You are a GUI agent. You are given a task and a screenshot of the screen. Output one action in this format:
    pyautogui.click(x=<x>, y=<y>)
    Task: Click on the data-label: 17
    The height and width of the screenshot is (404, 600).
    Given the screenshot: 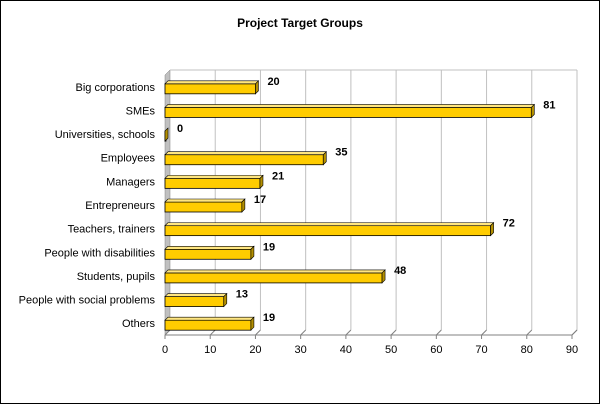 What is the action you would take?
    pyautogui.click(x=260, y=200)
    